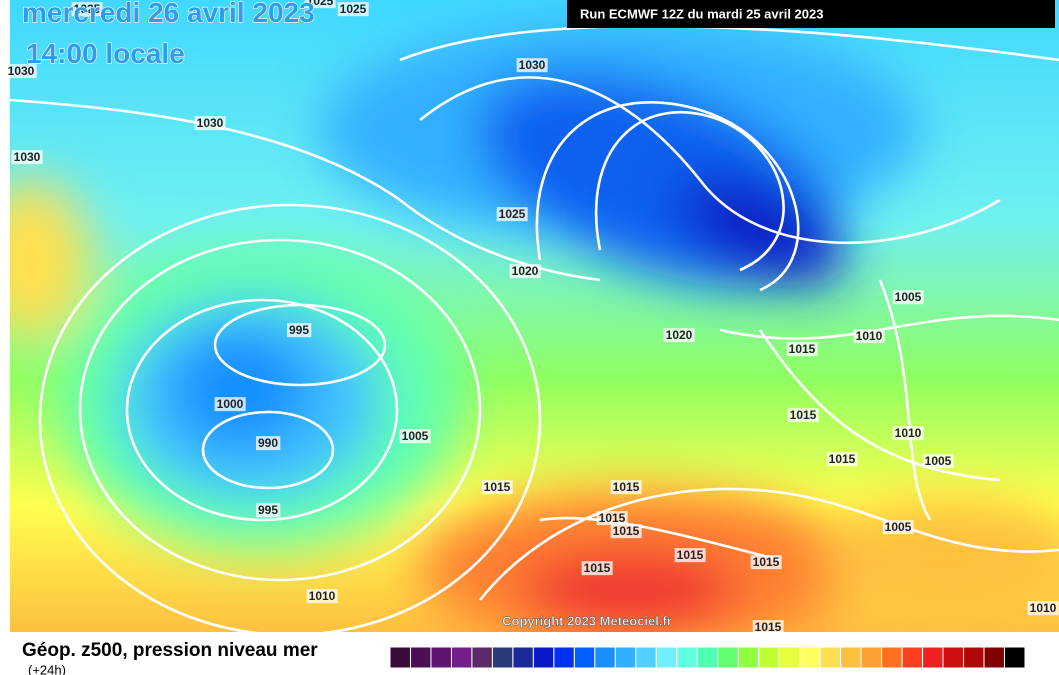 Image resolution: width=1059 pixels, height=675 pixels. Describe the element at coordinates (105, 53) in the screenshot. I see `map-time: 14:00 locale` at that location.